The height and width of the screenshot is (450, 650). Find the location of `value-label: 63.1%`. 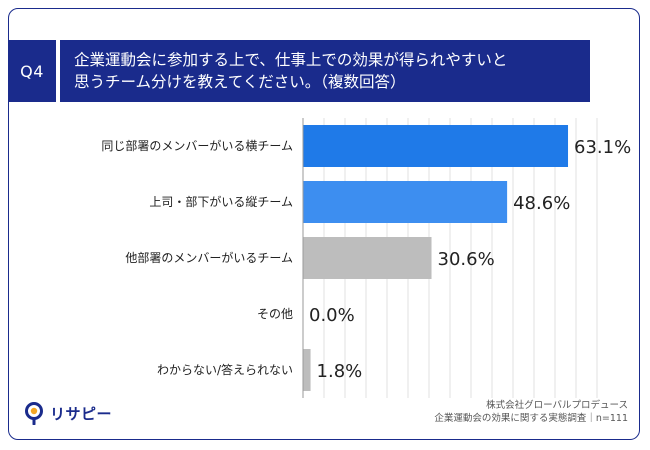

value-label: 63.1% is located at coordinates (602, 147).